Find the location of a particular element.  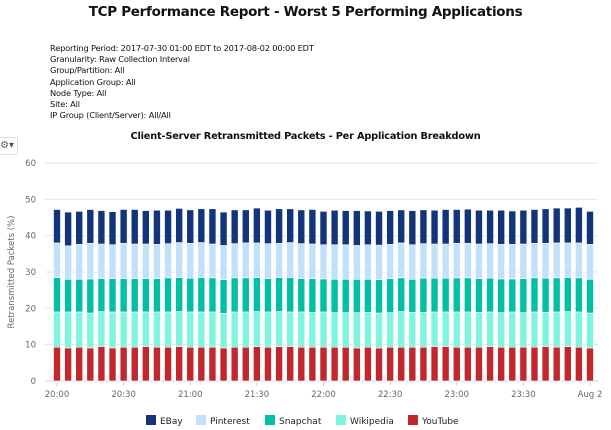

legend-item-ebay: EBay is located at coordinates (171, 422).